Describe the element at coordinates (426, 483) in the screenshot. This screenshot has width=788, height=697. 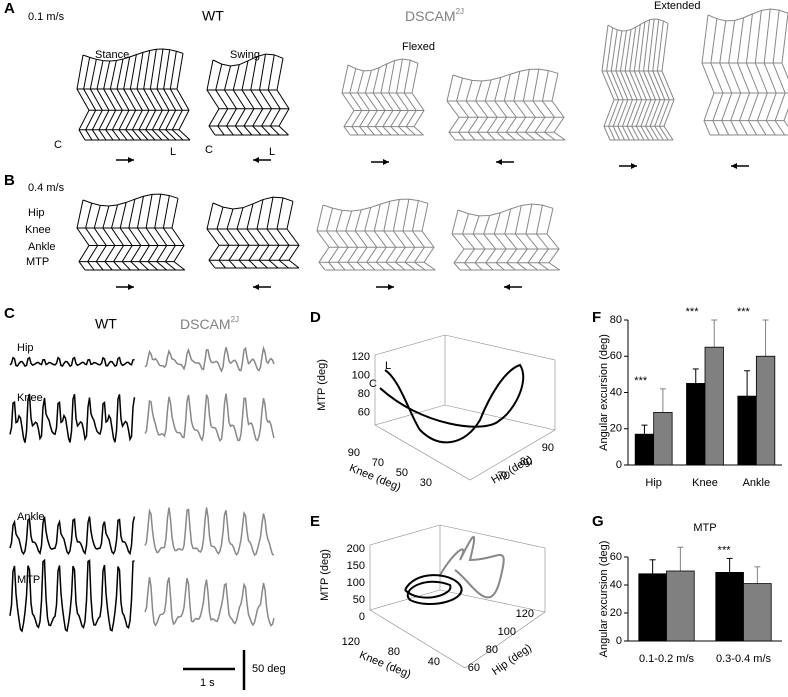
I see `tick-label: 30` at that location.